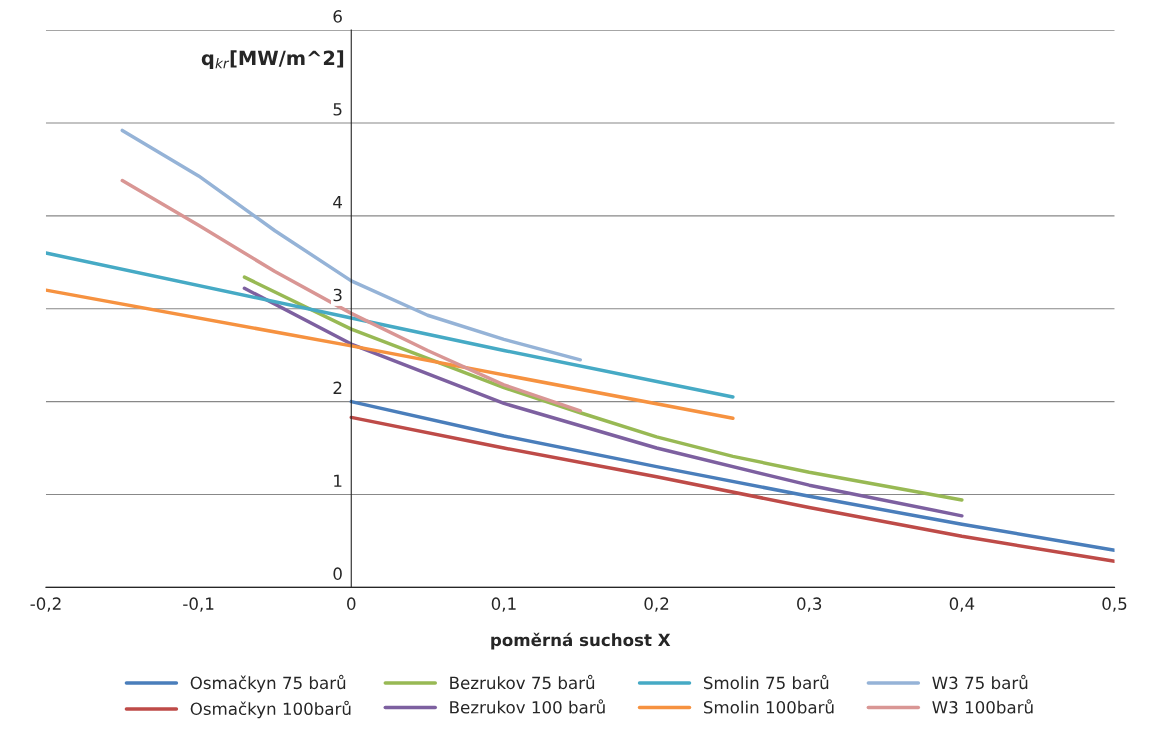  What do you see at coordinates (337, 387) in the screenshot?
I see `y-tick-label: 2` at bounding box center [337, 387].